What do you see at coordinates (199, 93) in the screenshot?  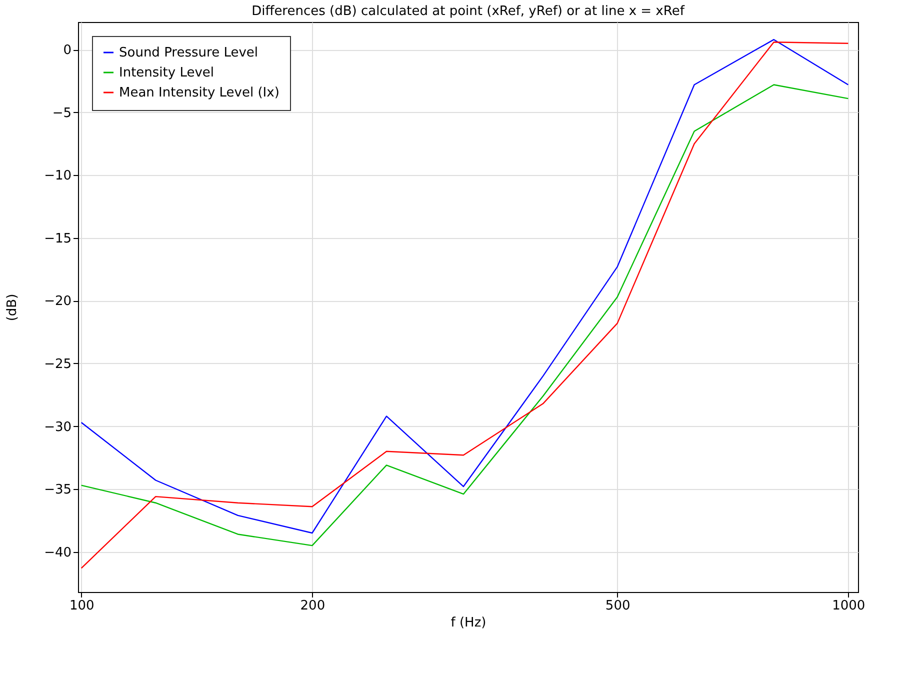 I see `legend-label: Mean Intensity Level (Ix)` at bounding box center [199, 93].